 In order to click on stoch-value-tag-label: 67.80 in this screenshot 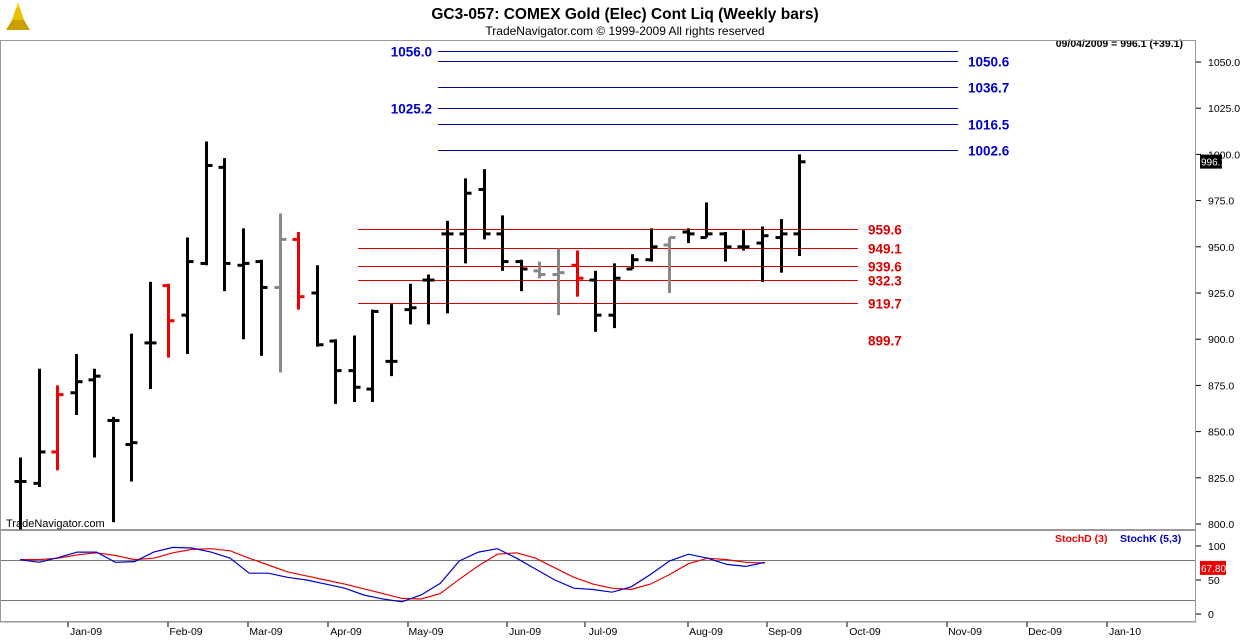, I will do `click(1213, 569)`.